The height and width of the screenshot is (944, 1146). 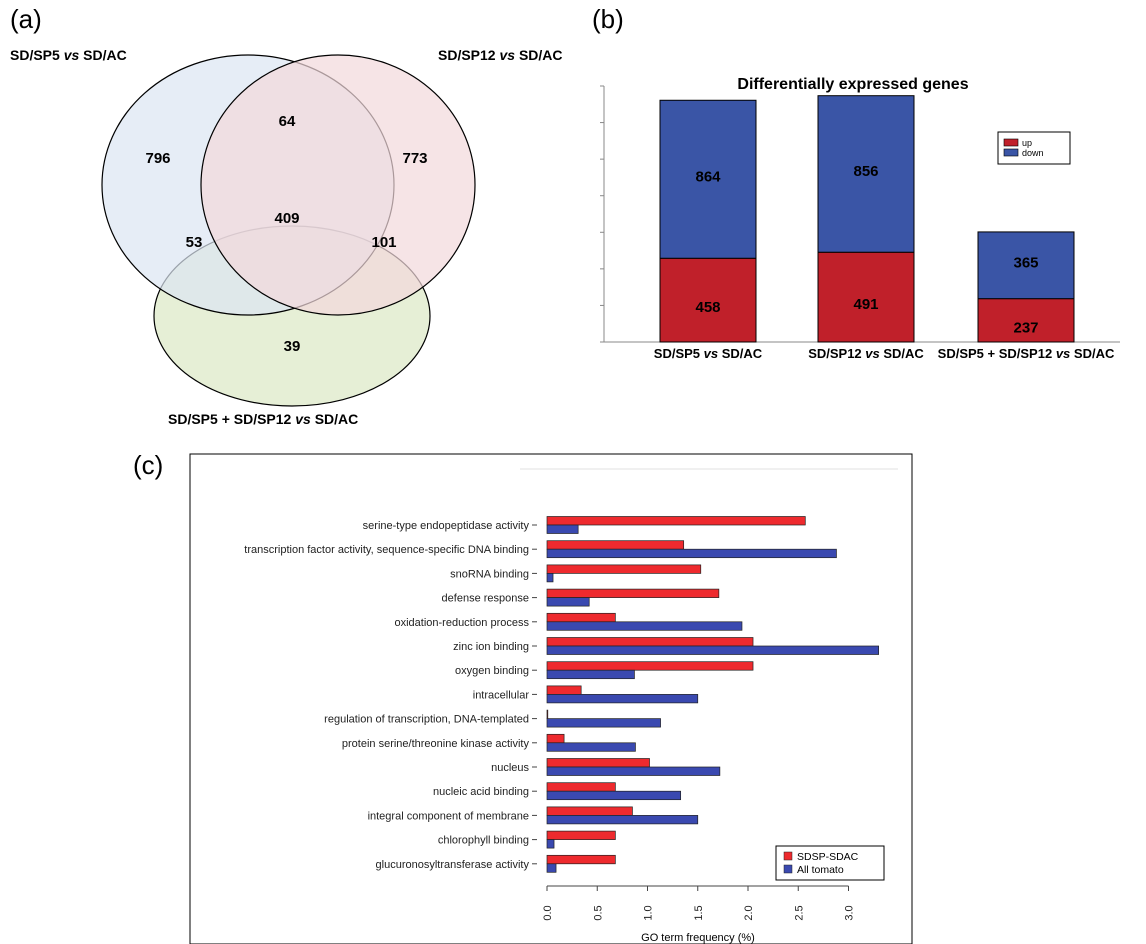 I want to click on venn-count-sp12-combined: 101, so click(x=383, y=242).